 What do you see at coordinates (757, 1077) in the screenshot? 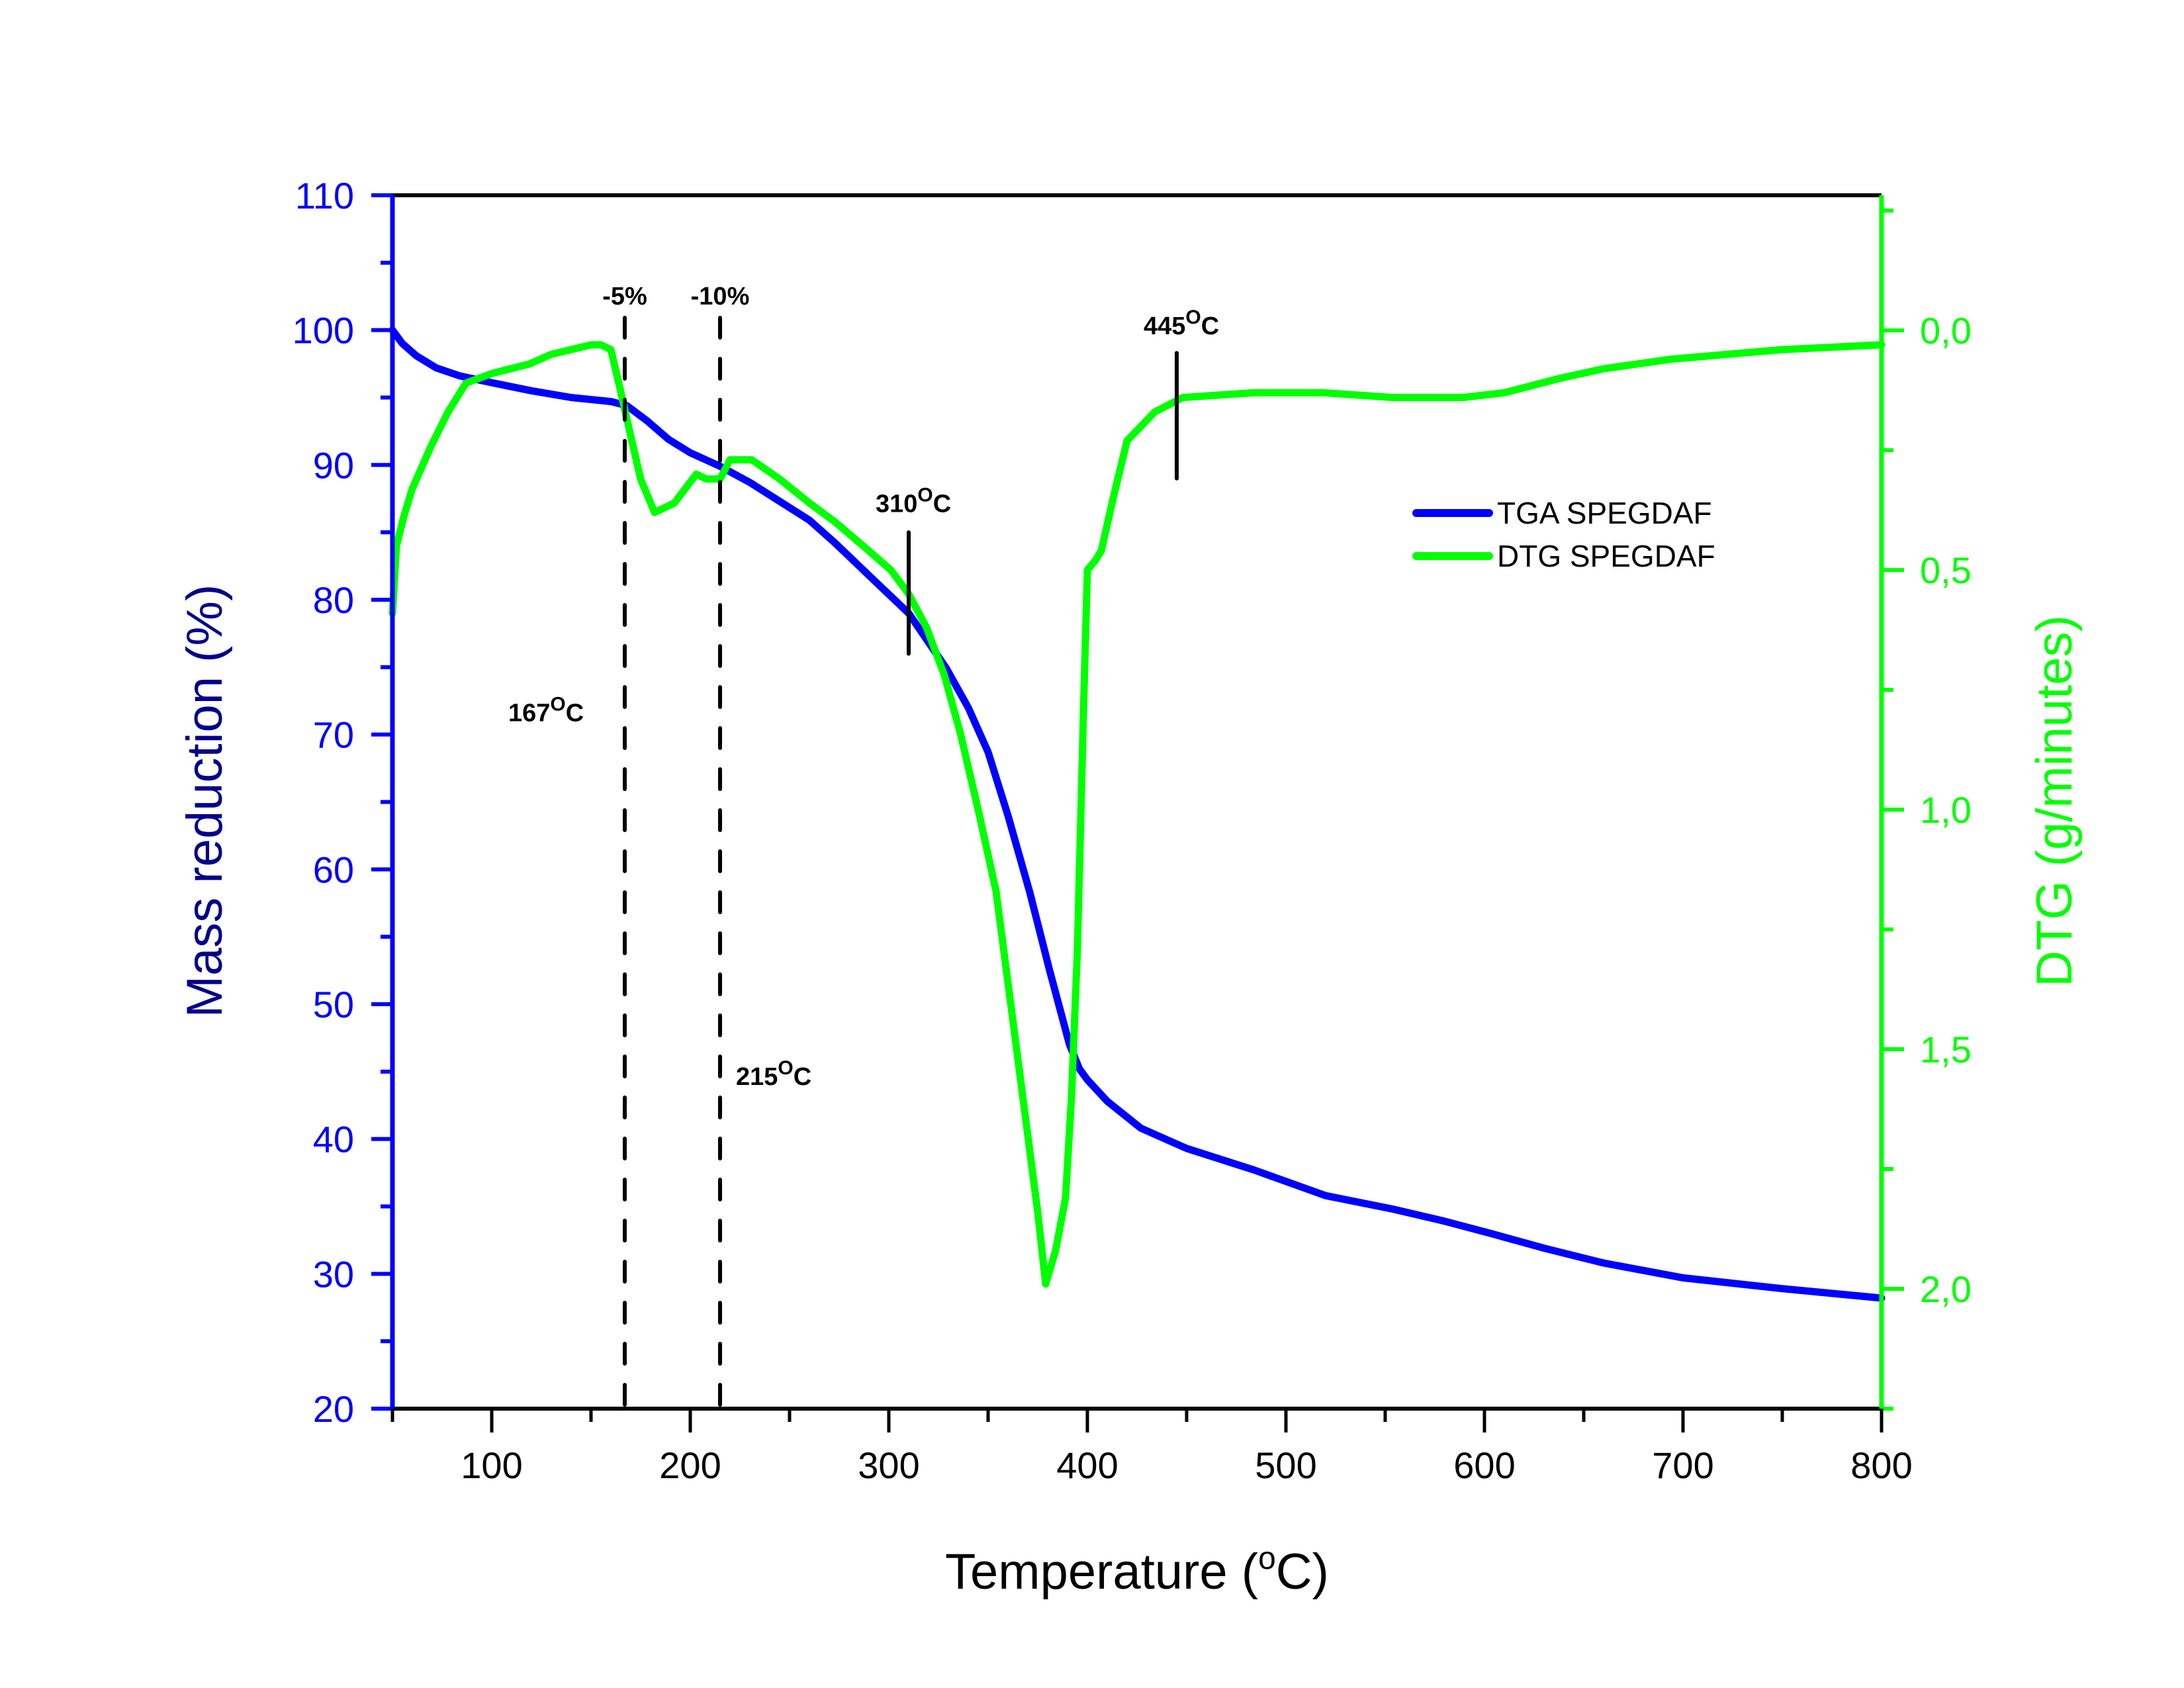
I see `label-10pct-temp-value: 215` at bounding box center [757, 1077].